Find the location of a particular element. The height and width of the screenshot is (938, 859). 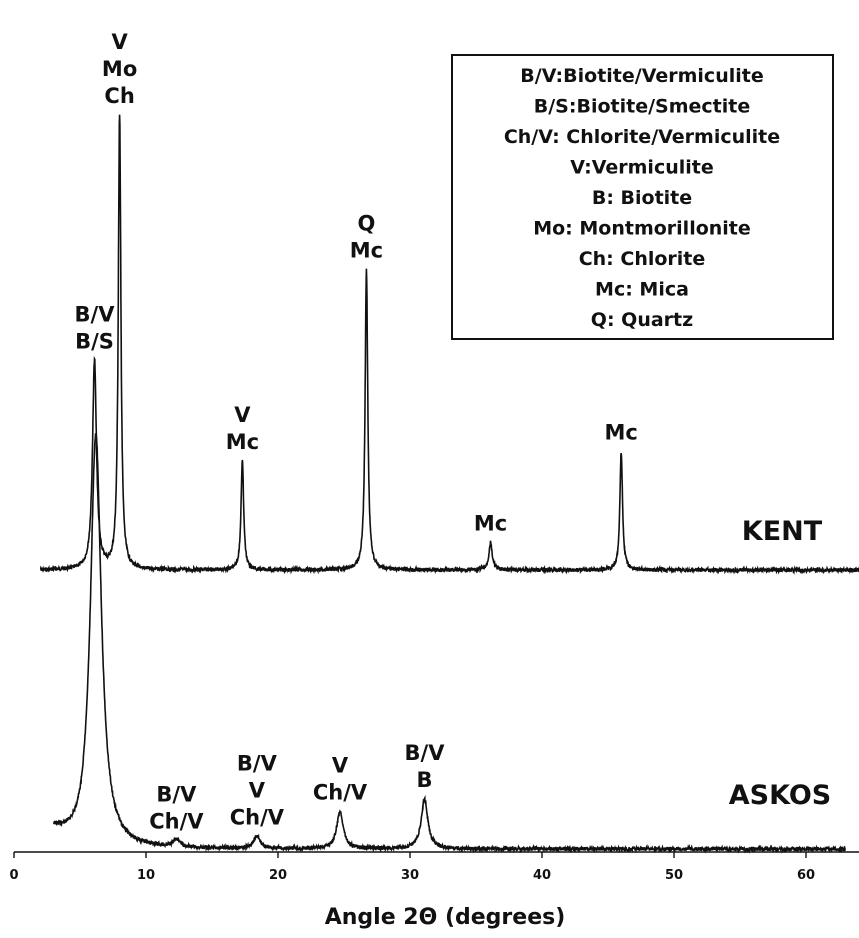

legend-entry: Q: Quartz is located at coordinates (642, 320).